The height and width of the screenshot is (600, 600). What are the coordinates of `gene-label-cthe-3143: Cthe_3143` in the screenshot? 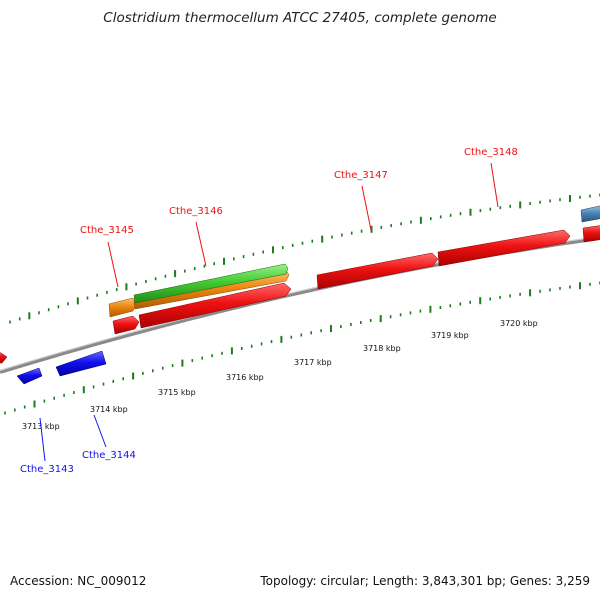 It's located at (47, 469).